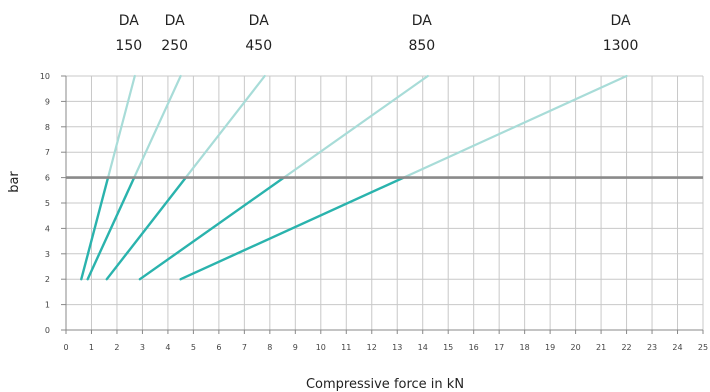  Describe the element at coordinates (423, 347) in the screenshot. I see `x-tick-label: 14` at that location.